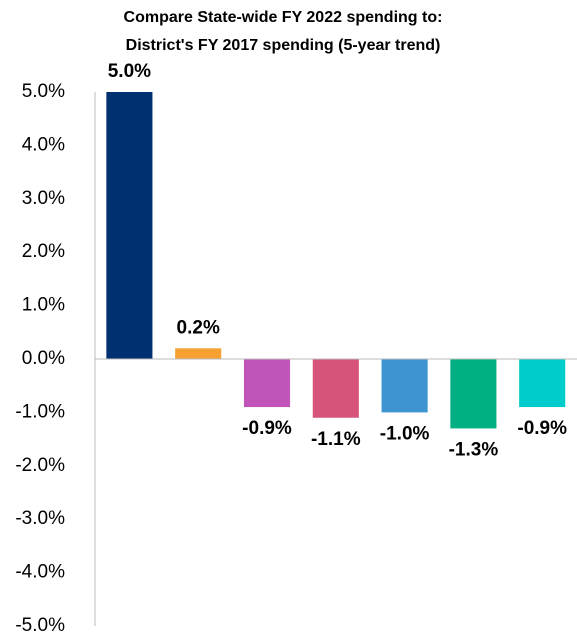  I want to click on y-tick-label: -4.0%, so click(40, 572).